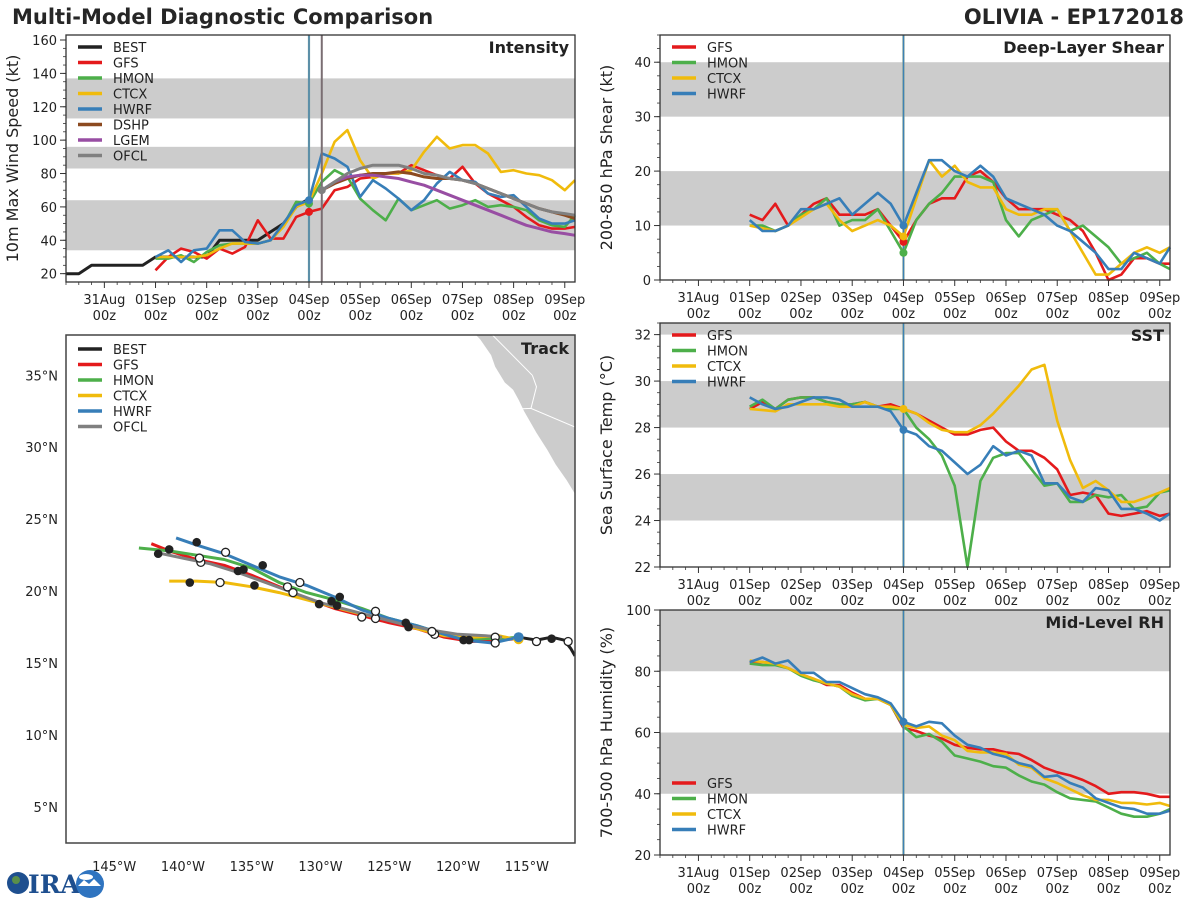  I want to click on y-tick-label: 120, so click(44, 108).